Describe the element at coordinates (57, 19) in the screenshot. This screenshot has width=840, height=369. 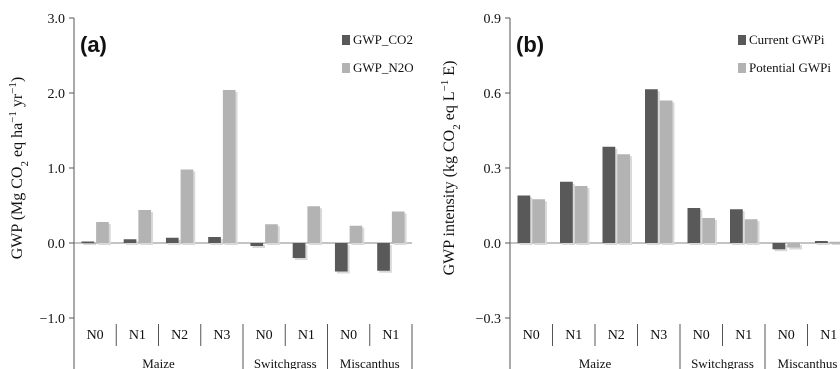
I see `y-tick-label: 3.0` at that location.